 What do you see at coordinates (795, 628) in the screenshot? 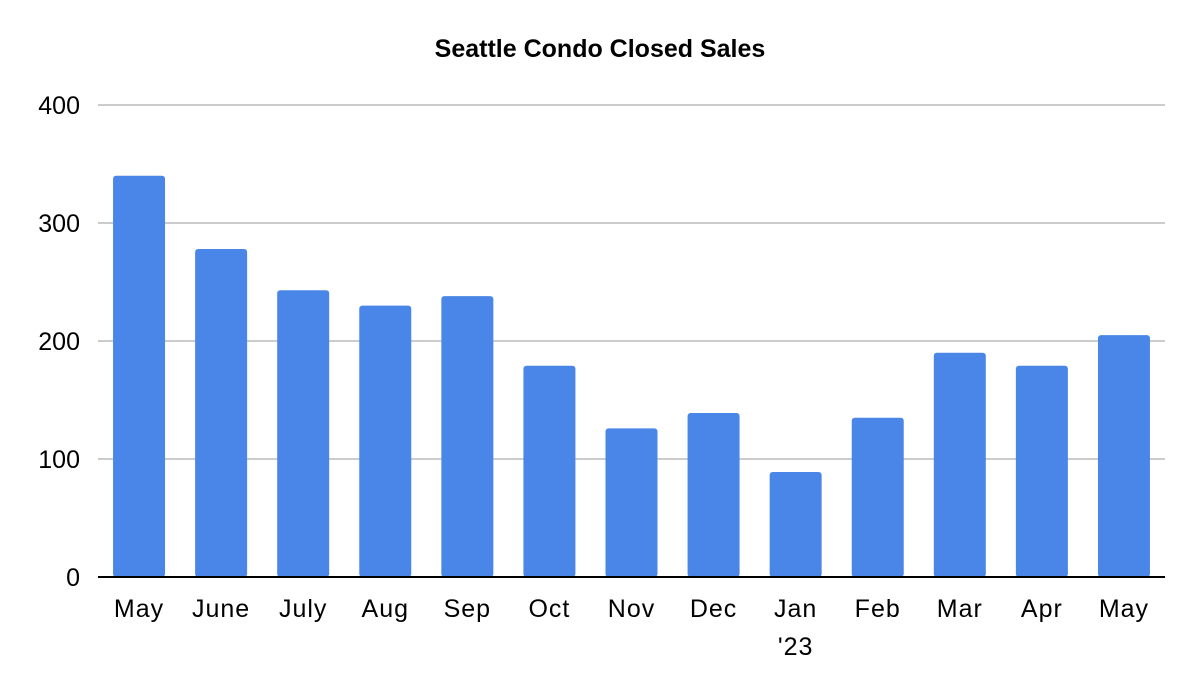
I see `x-tick-label: Jan '23` at bounding box center [795, 628].